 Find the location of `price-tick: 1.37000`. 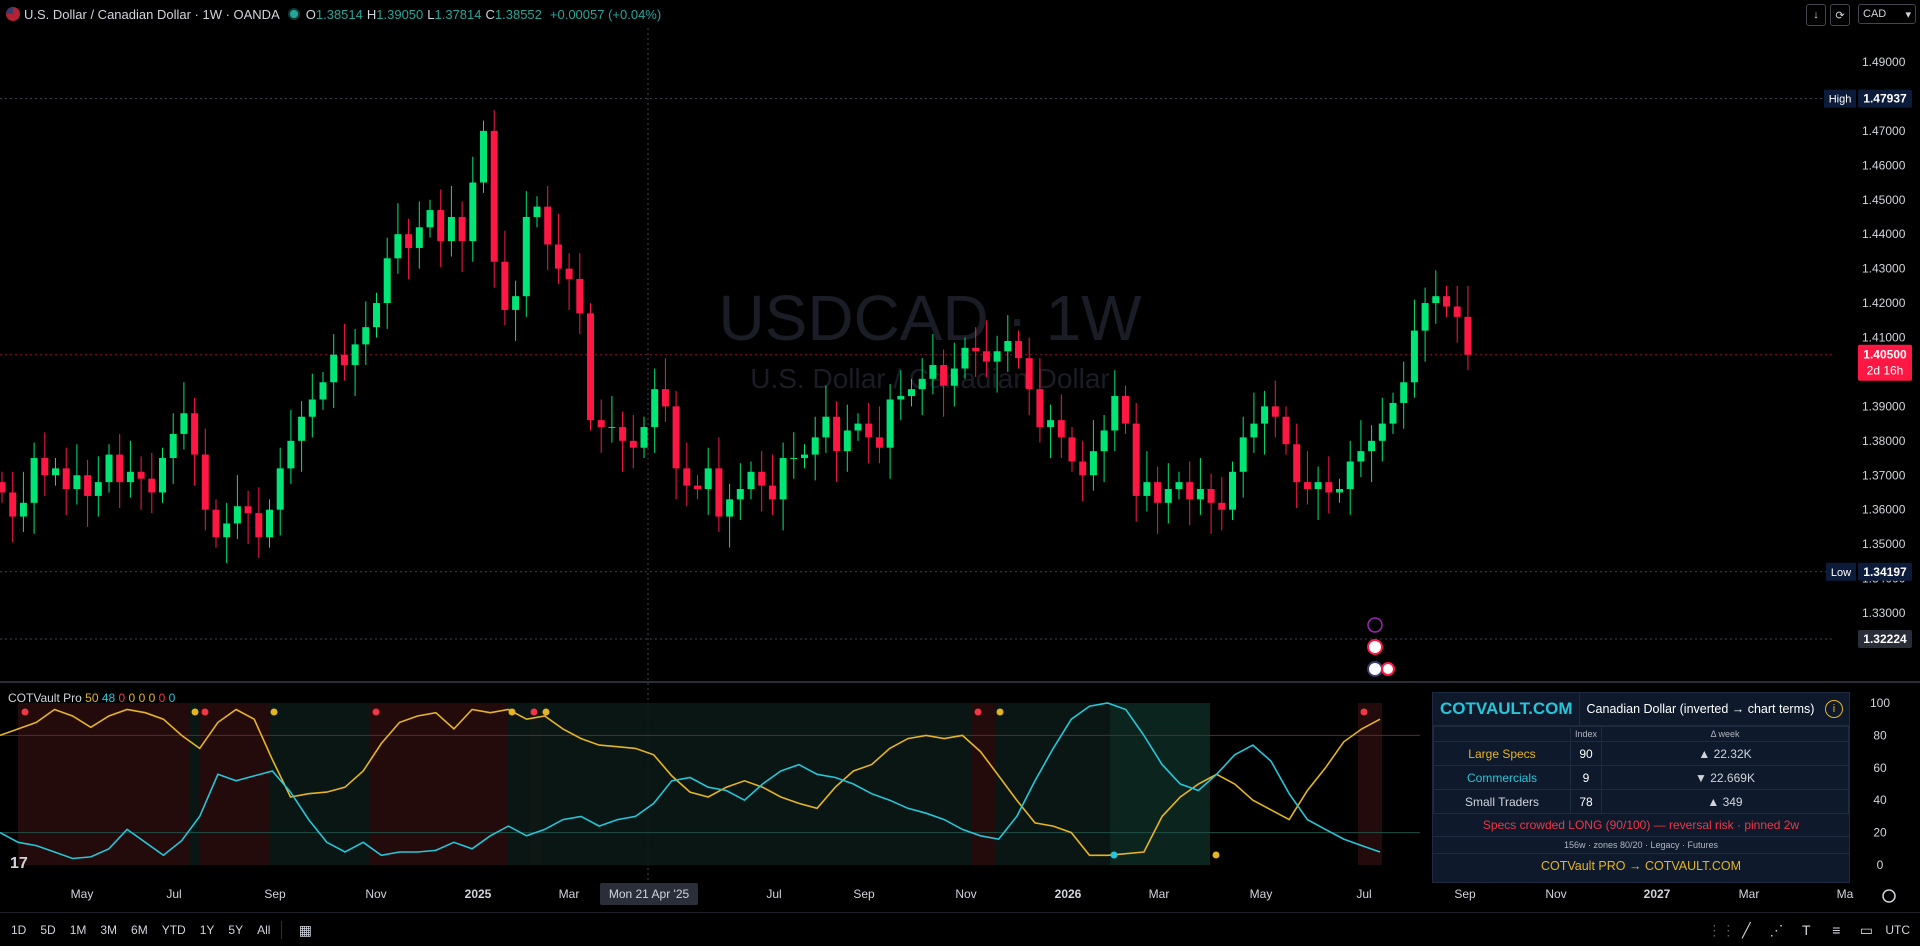

price-tick: 1.37000 is located at coordinates (1884, 475).